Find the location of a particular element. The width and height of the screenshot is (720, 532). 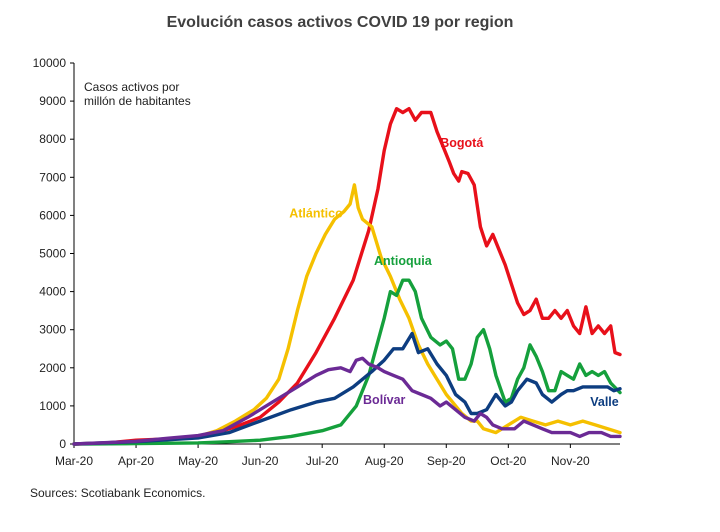

series-label-antioquia: Antioquia is located at coordinates (403, 261).